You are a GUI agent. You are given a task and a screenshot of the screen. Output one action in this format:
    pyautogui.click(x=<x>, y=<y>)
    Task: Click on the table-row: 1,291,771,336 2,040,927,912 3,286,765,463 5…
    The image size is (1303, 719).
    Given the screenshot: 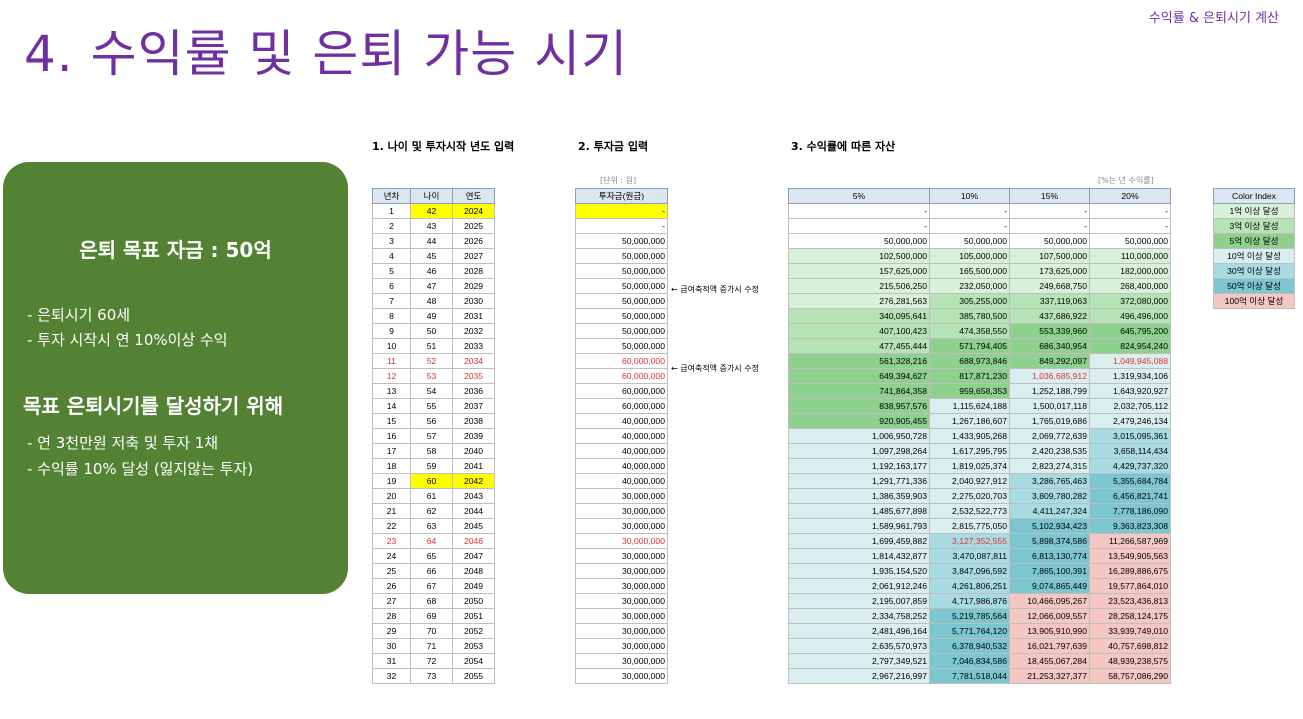 What is the action you would take?
    pyautogui.click(x=979, y=481)
    